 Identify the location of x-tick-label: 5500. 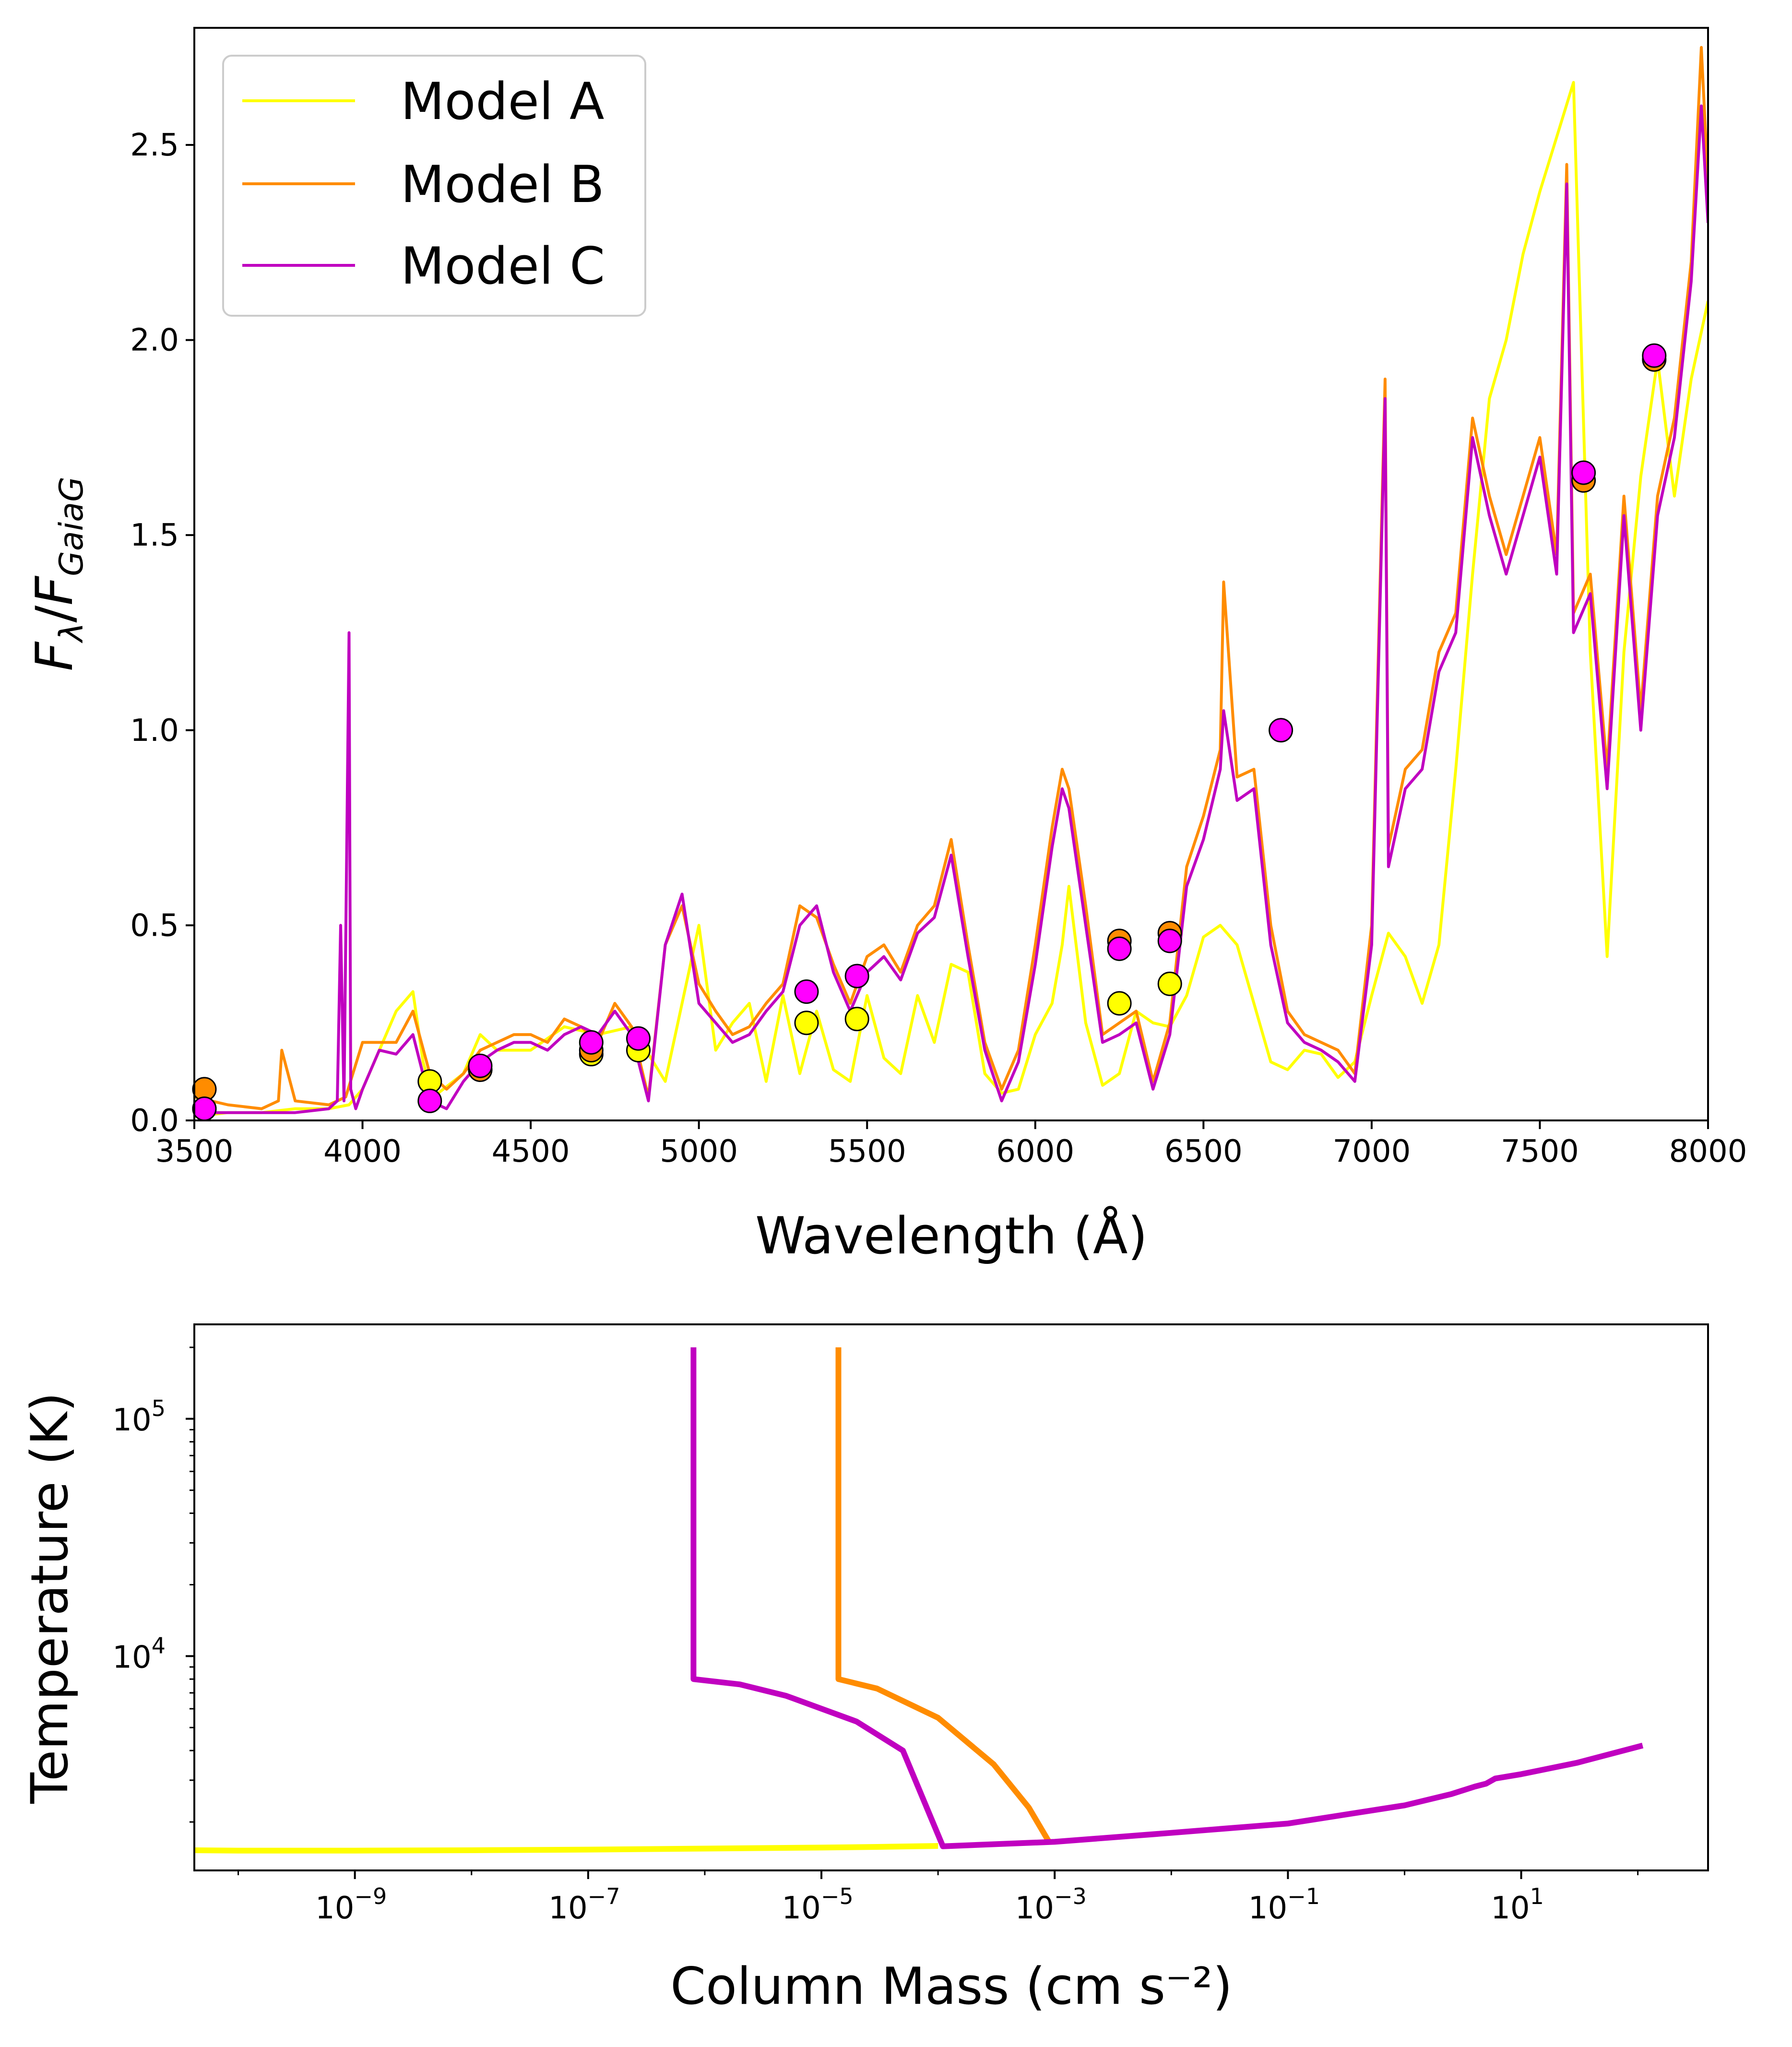
(867, 1152).